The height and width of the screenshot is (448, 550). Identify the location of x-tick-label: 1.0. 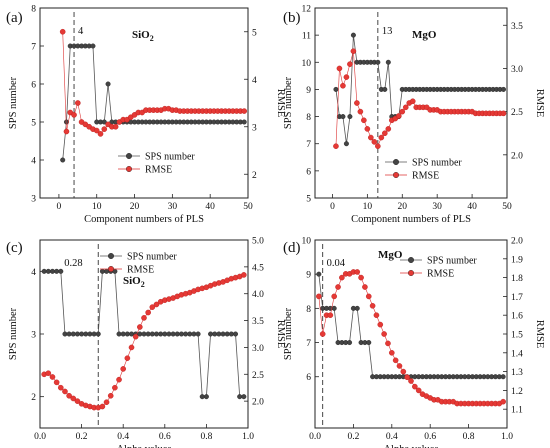
(507, 437).